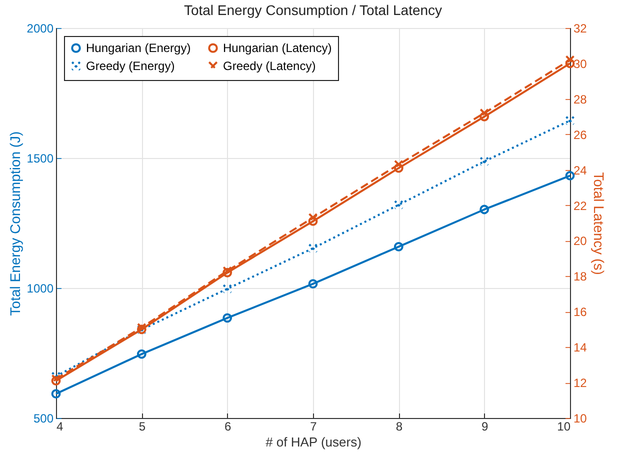 This screenshot has width=637, height=467. Describe the element at coordinates (313, 10) in the screenshot. I see `chart-title: Total Energy Consumption / Total Latency` at that location.